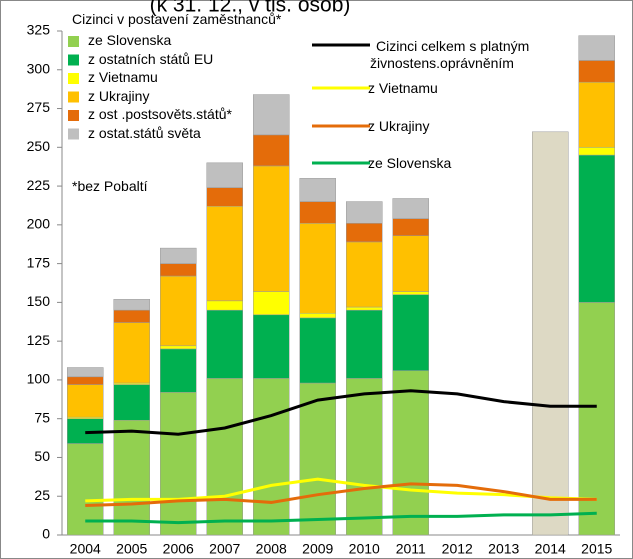 The image size is (633, 559). Describe the element at coordinates (110, 186) in the screenshot. I see `note: *bez Pobaltí` at that location.